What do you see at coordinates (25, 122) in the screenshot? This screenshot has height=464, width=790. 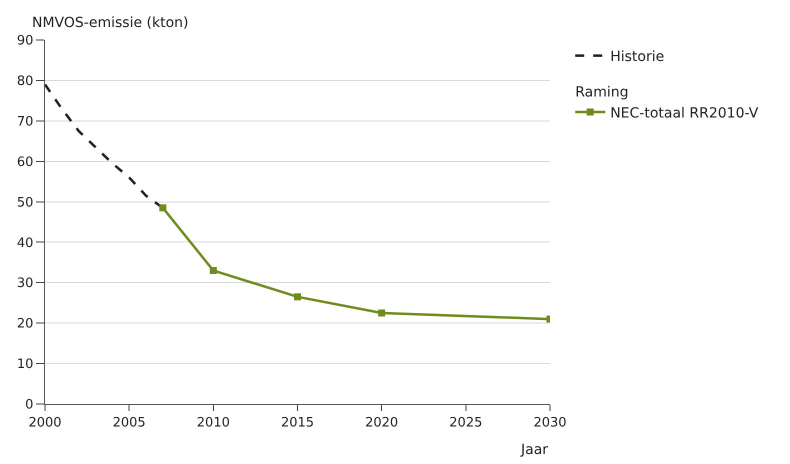 I see `y-tick-label: 70` at bounding box center [25, 122].